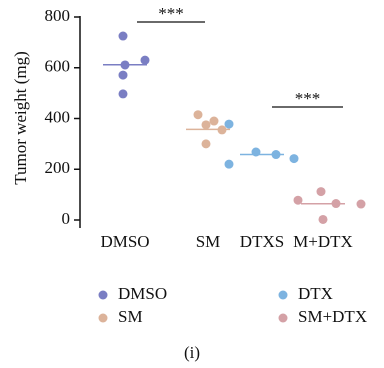  Describe the element at coordinates (323, 241) in the screenshot. I see `x-tick-label: M+DTX` at that location.